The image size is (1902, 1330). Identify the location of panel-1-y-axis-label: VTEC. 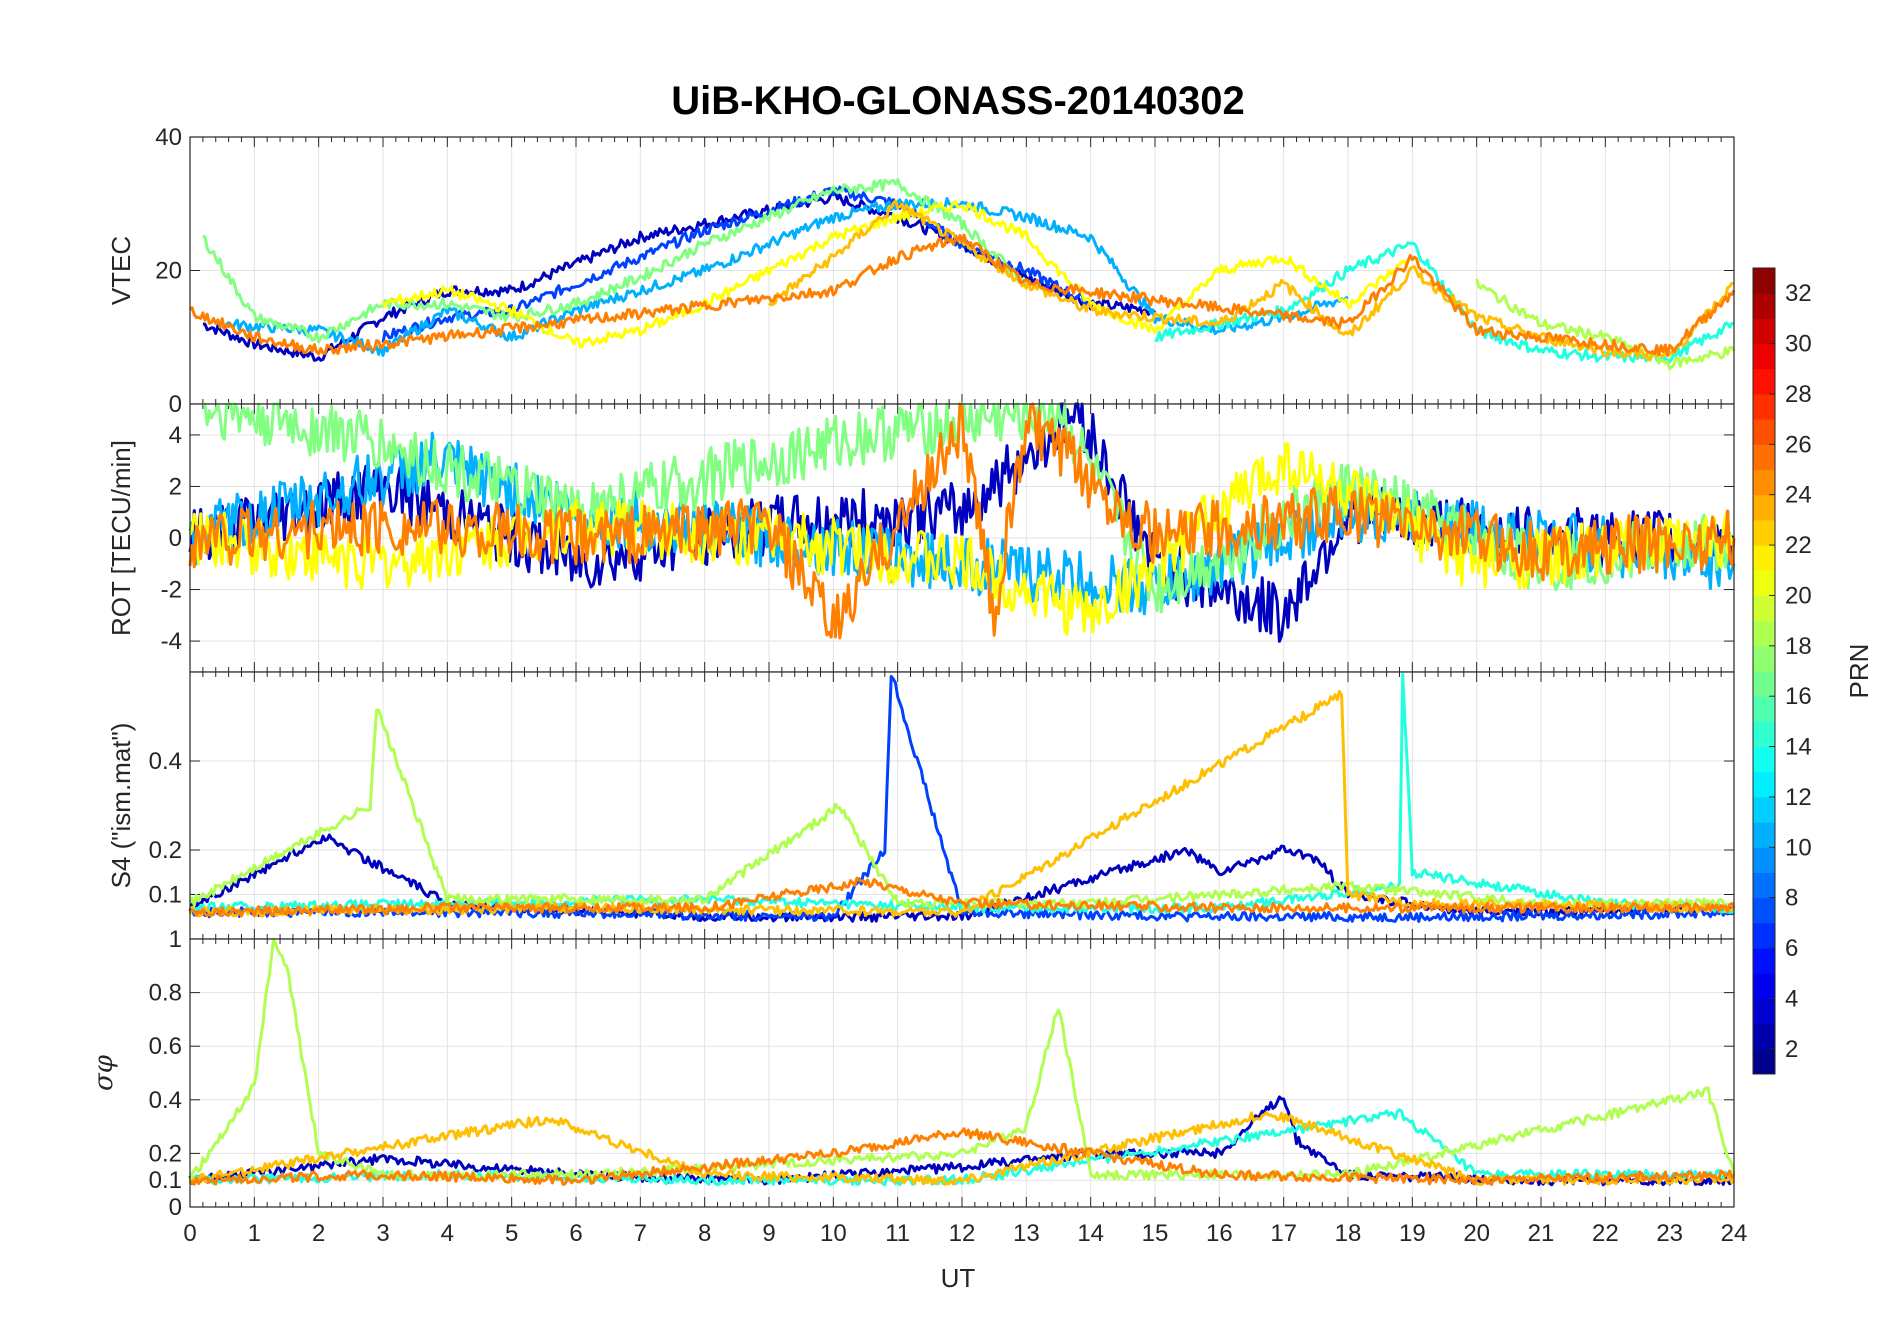
(121, 270).